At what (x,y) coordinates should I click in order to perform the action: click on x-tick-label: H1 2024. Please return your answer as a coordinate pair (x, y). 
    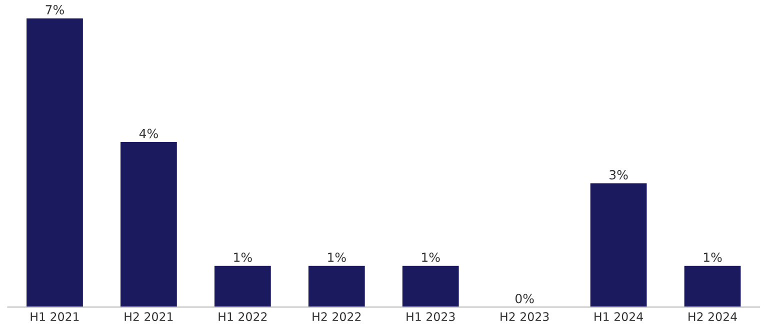
    Looking at the image, I should click on (618, 317).